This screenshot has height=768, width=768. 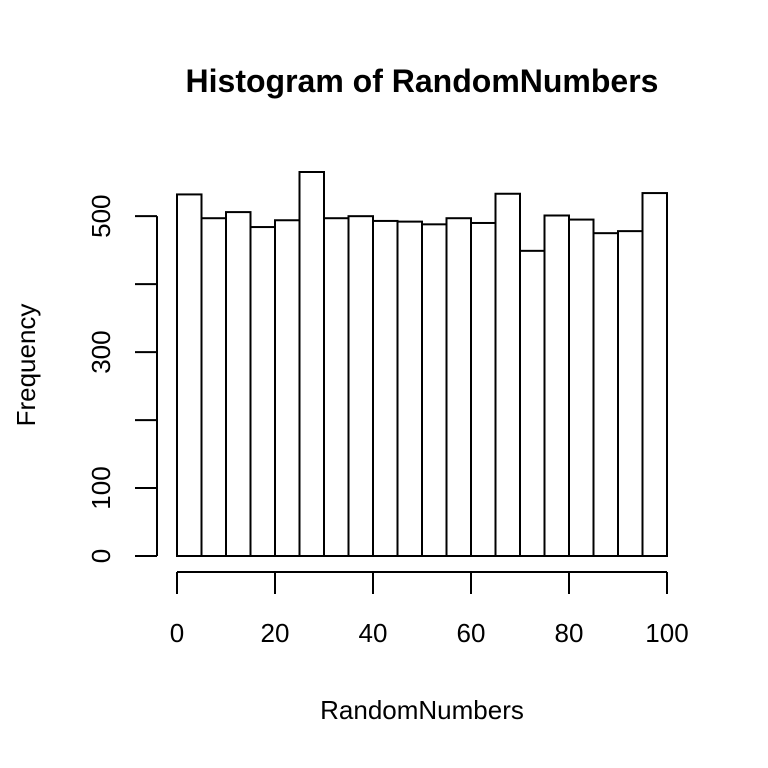 What do you see at coordinates (101, 351) in the screenshot?
I see `y-tick-label: 300` at bounding box center [101, 351].